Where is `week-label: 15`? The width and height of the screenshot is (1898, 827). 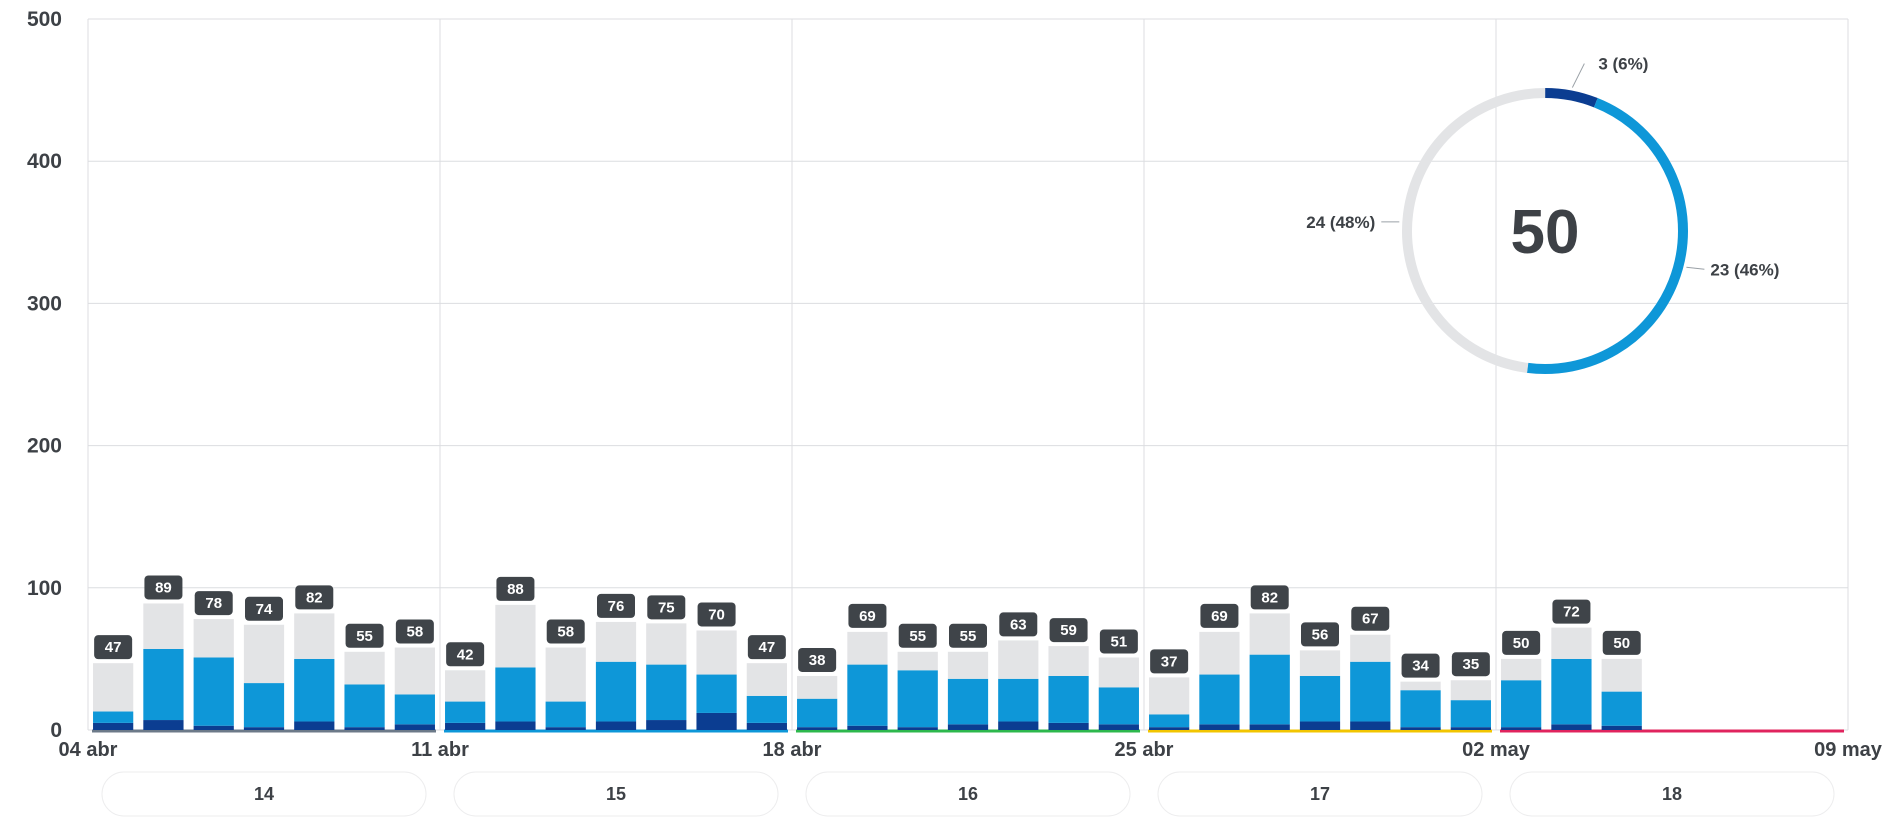
week-label: 15 is located at coordinates (616, 794).